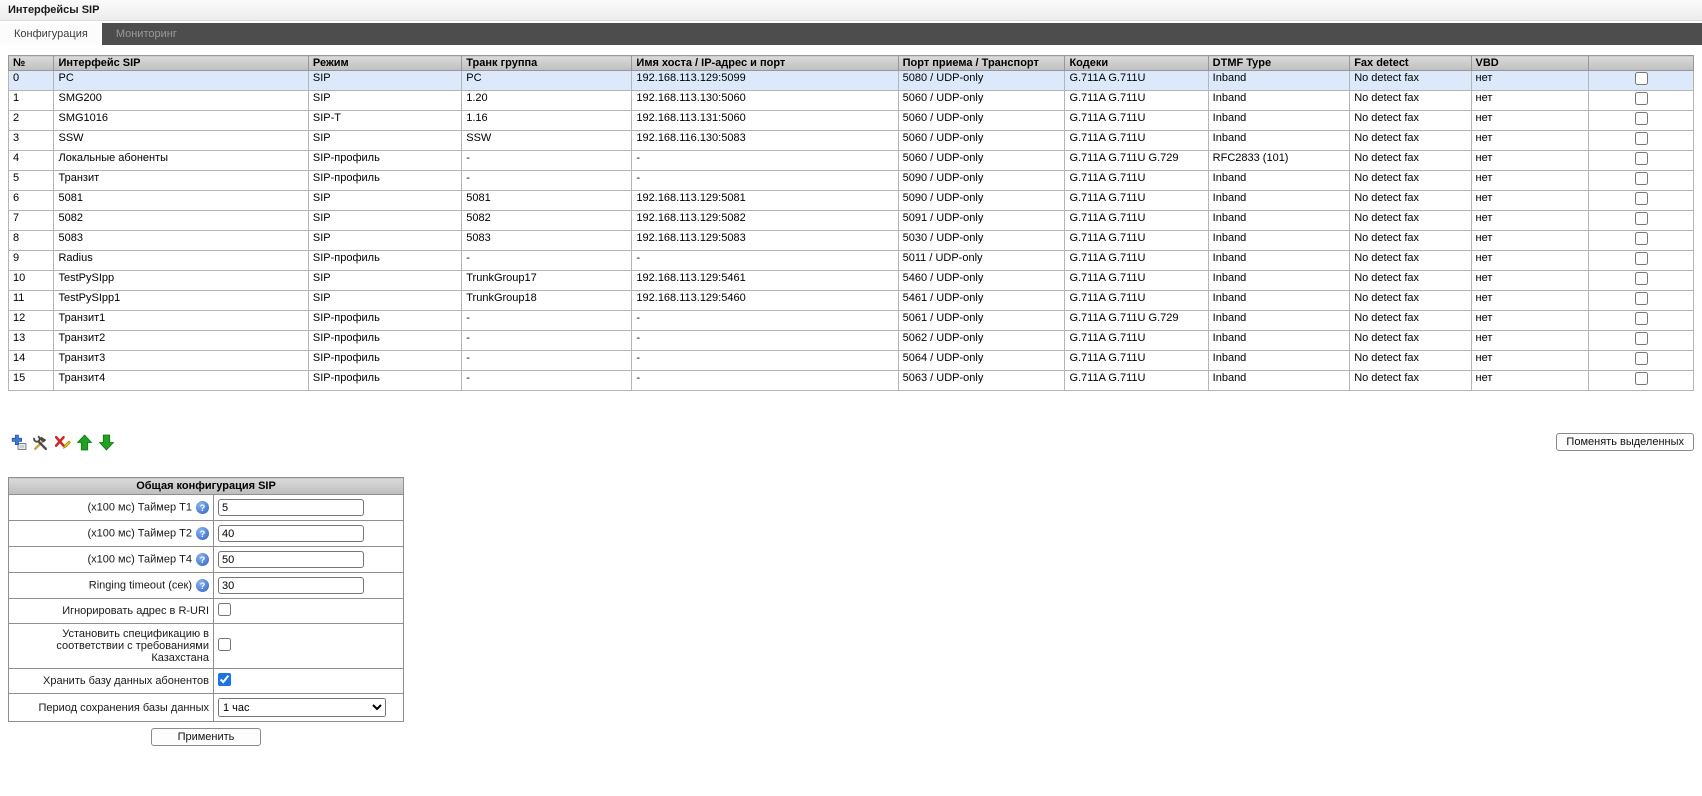  What do you see at coordinates (106, 442) in the screenshot?
I see `move-down-icon` at bounding box center [106, 442].